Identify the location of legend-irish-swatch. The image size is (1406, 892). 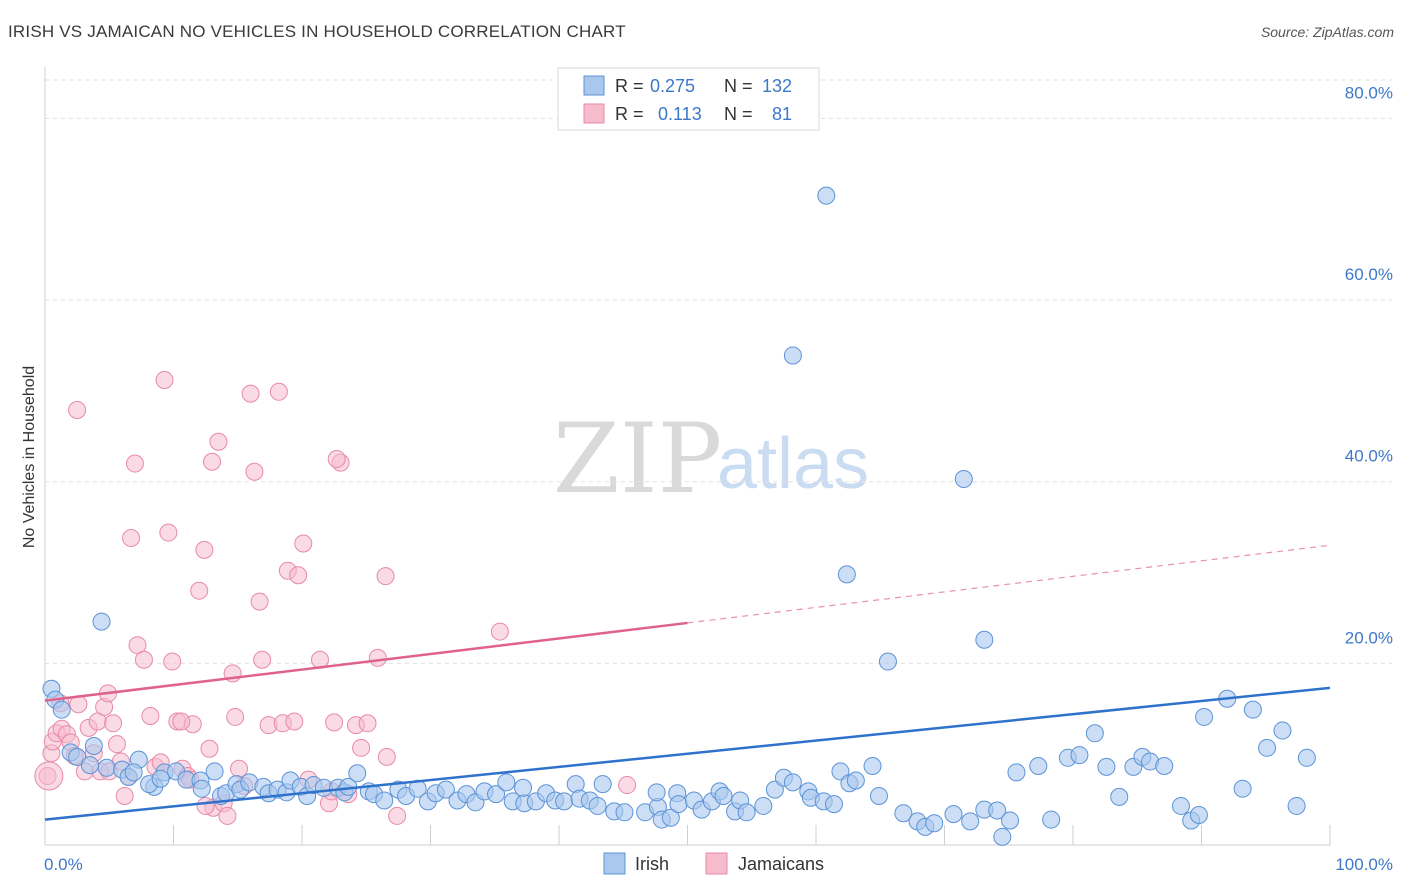
(594, 85).